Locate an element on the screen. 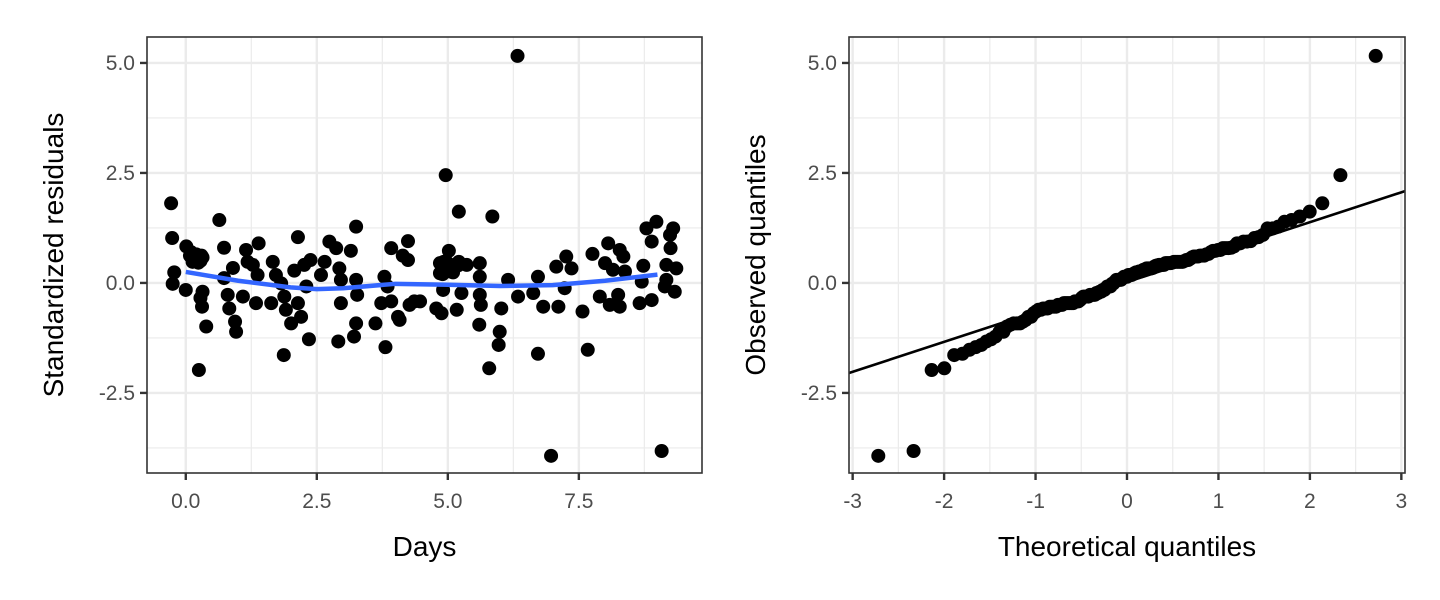 The height and width of the screenshot is (600, 1440). x-tick-label: -2 is located at coordinates (944, 501).